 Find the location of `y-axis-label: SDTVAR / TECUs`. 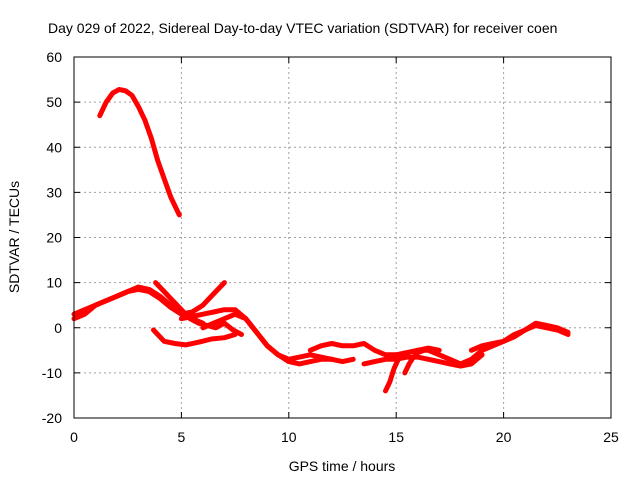

y-axis-label: SDTVAR / TECUs is located at coordinates (14, 237).